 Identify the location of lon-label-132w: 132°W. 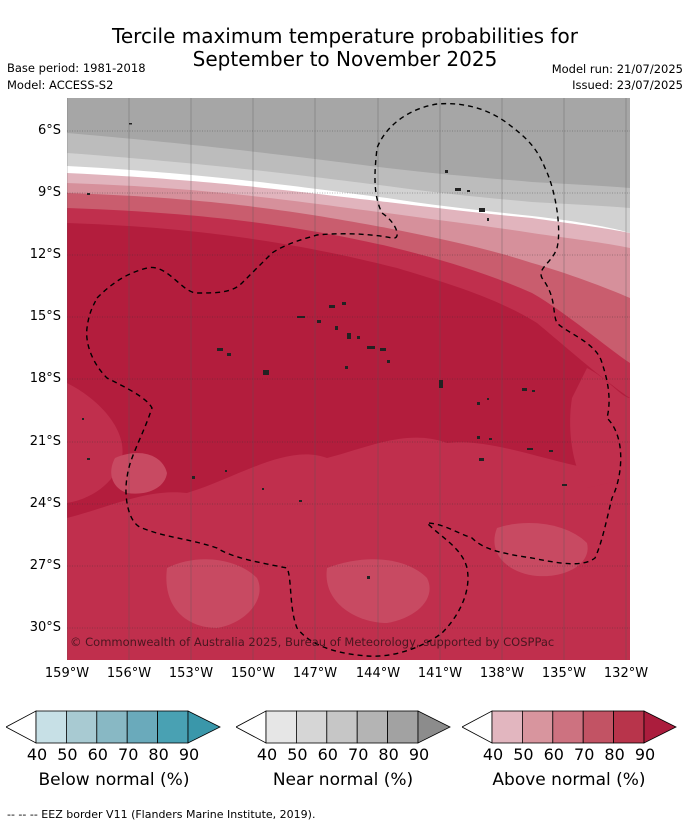
(626, 673).